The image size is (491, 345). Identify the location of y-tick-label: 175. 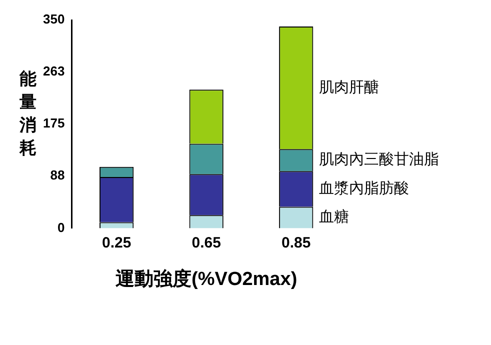
(53, 123).